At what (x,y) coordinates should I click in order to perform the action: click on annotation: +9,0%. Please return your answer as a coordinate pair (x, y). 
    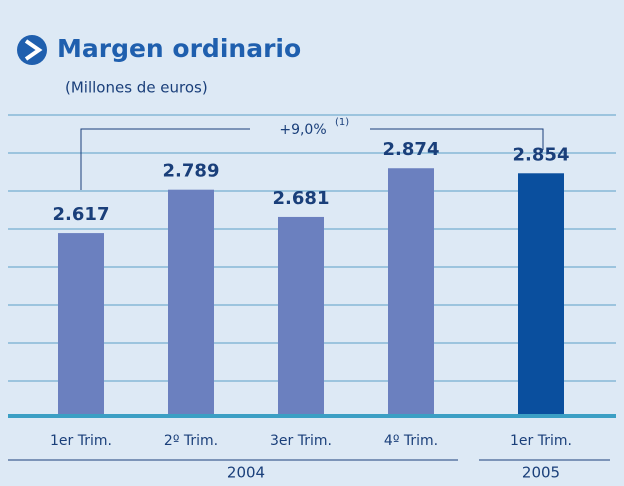
    Looking at the image, I should click on (302, 130).